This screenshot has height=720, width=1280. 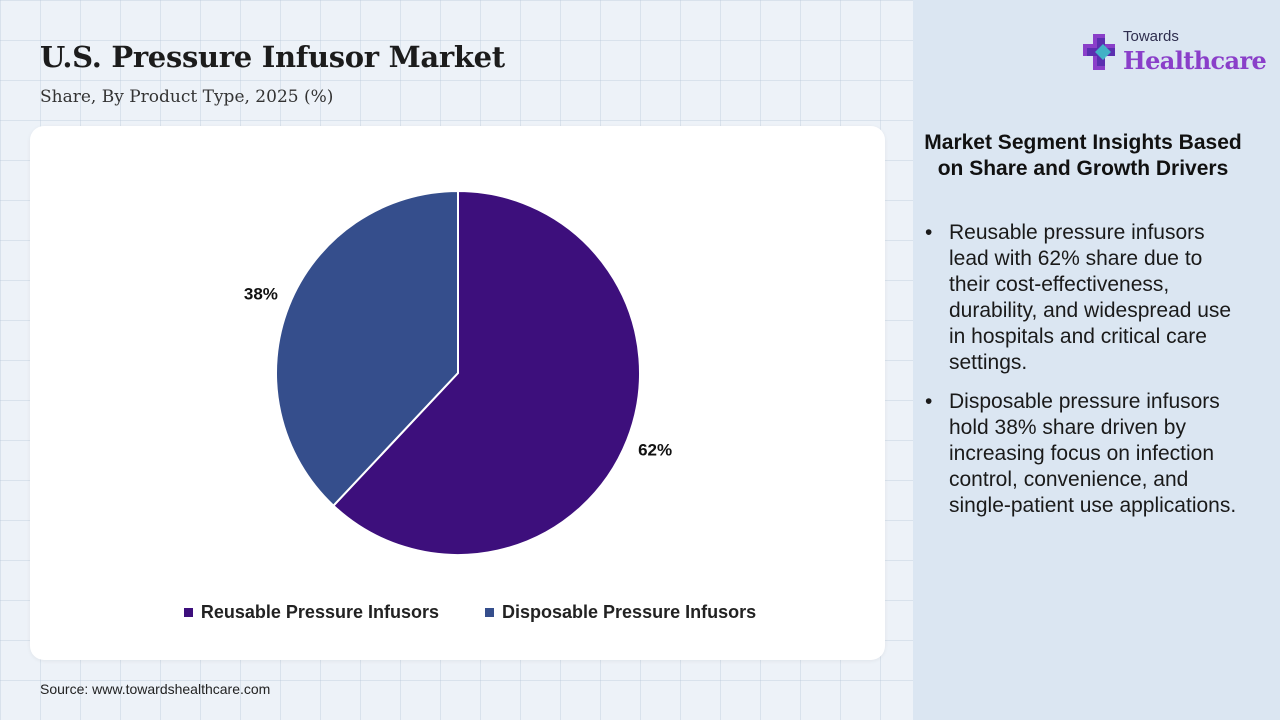 I want to click on chart-title: U.S. Pressure Infusor Market, so click(x=272, y=57).